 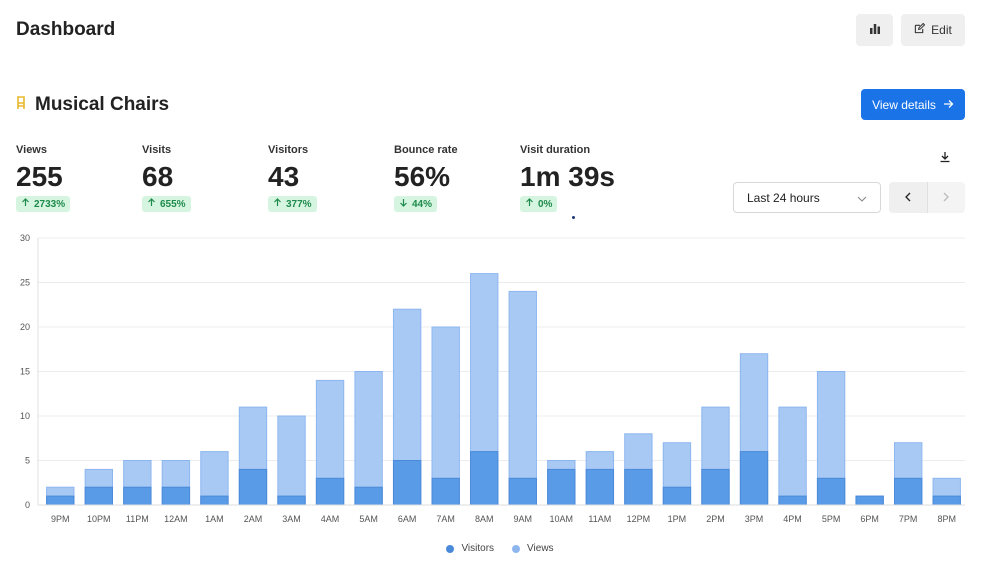 What do you see at coordinates (158, 176) in the screenshot?
I see `metric-value: 68` at bounding box center [158, 176].